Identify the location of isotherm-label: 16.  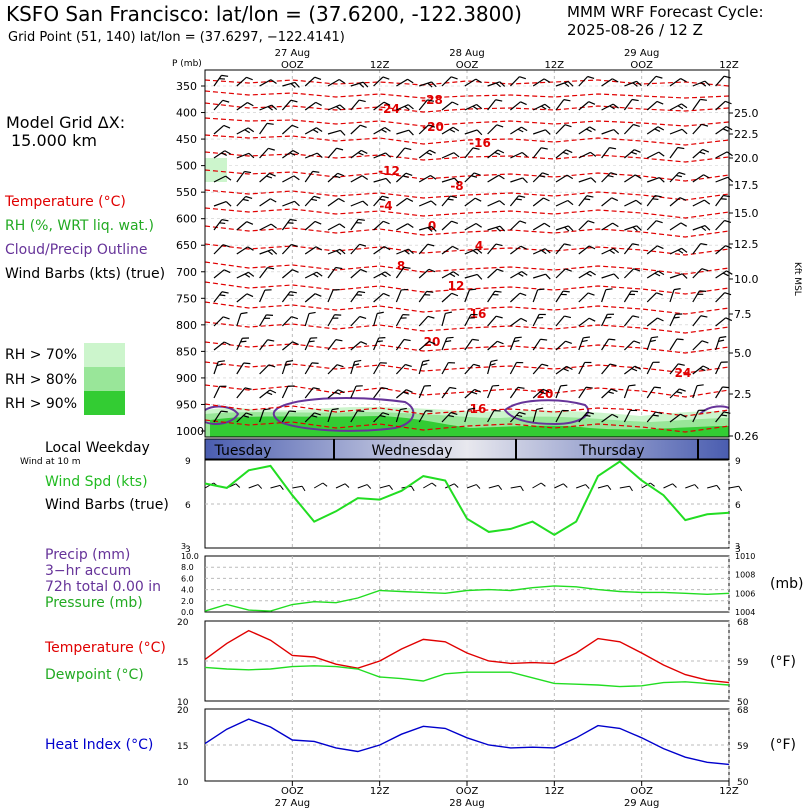
(478, 409).